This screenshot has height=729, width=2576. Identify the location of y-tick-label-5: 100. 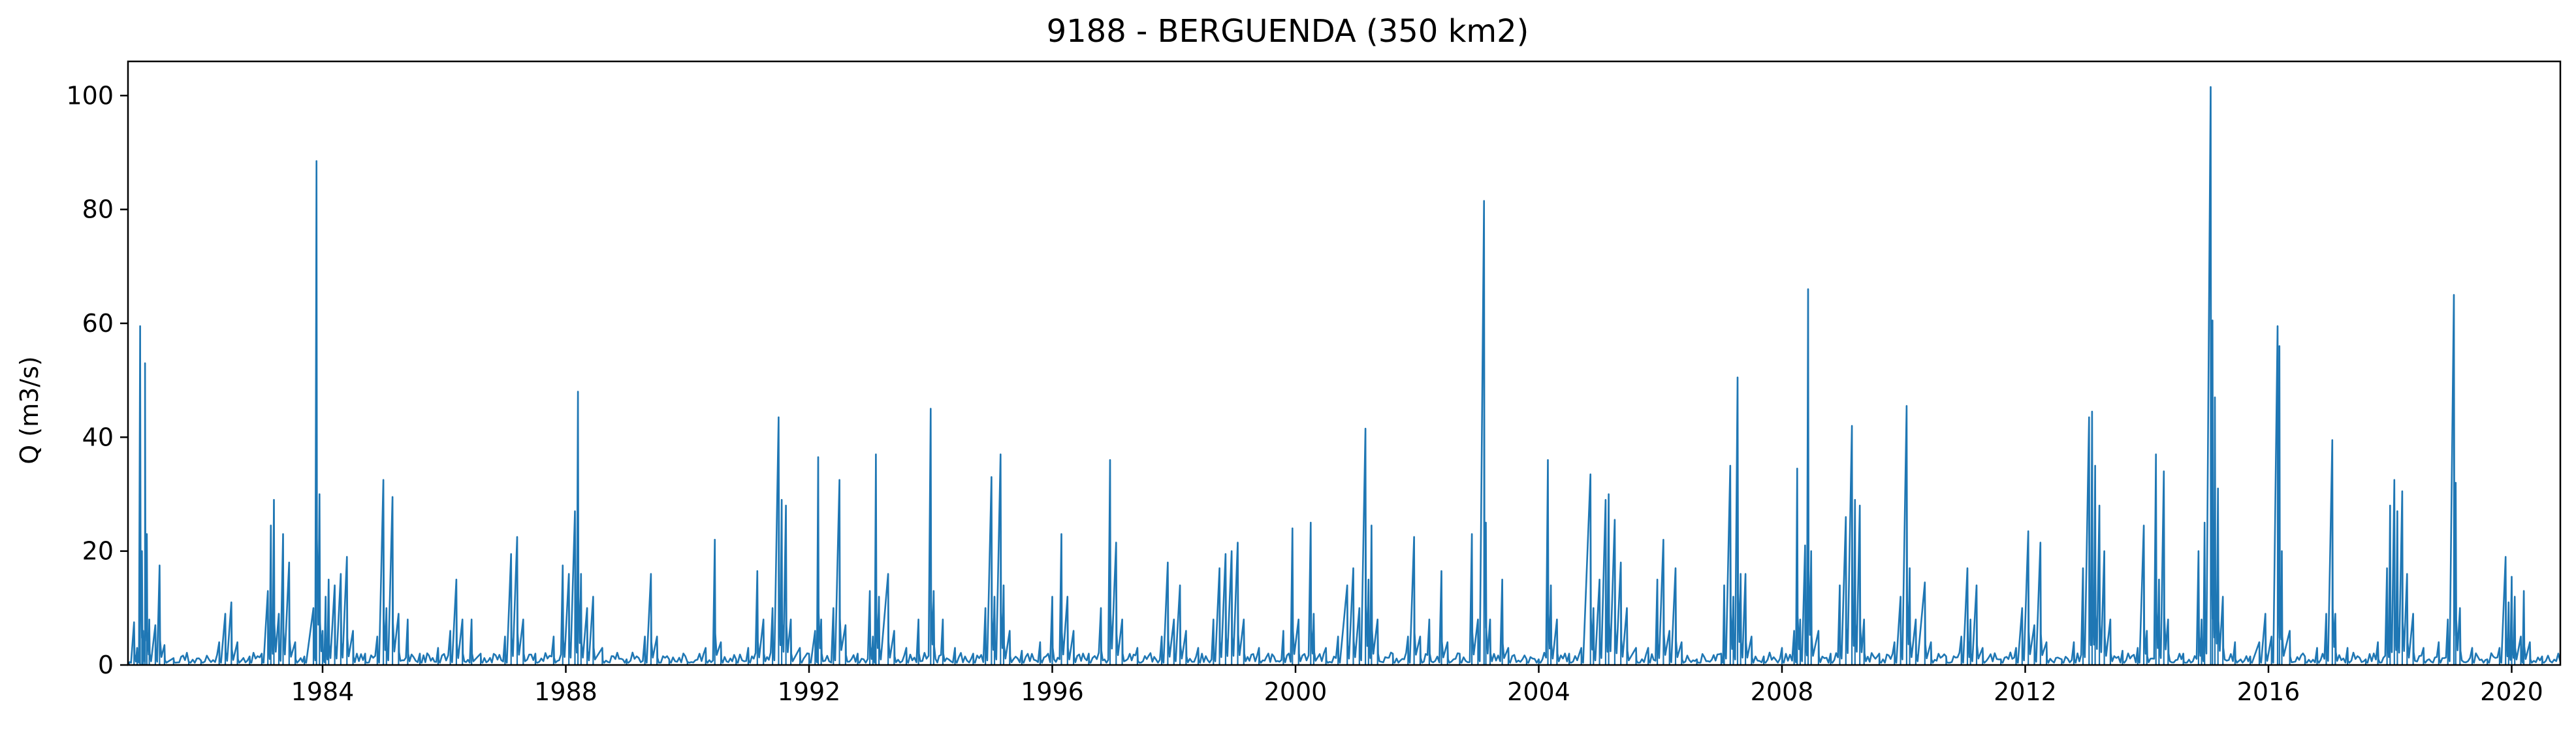
(90, 95).